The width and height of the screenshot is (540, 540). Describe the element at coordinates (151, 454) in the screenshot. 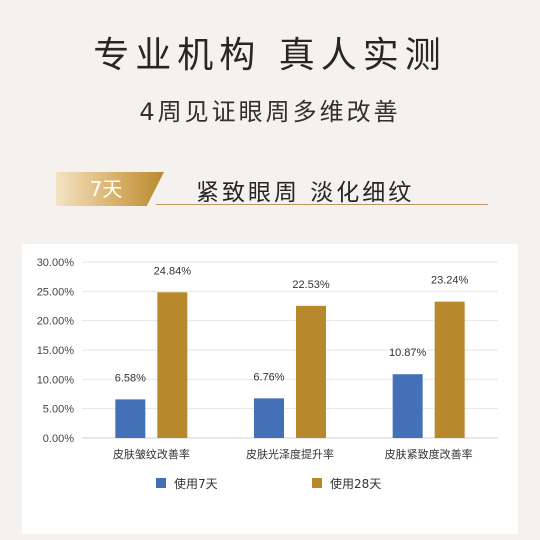

I see `x-category-label: 皮肤皱纹改善率` at that location.